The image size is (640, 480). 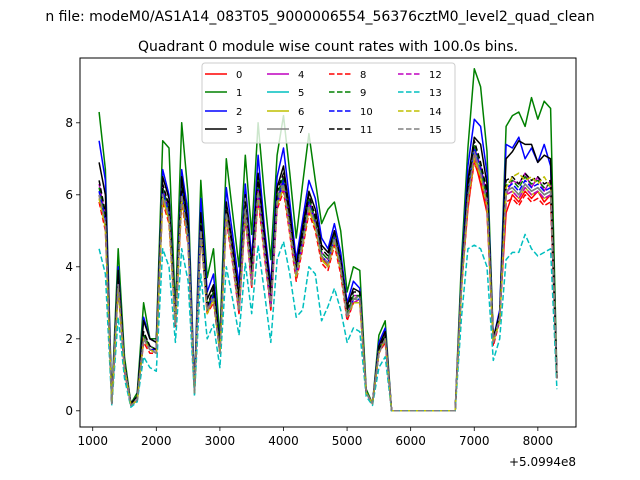 What do you see at coordinates (301, 130) in the screenshot?
I see `legend-label-7: 7` at bounding box center [301, 130].